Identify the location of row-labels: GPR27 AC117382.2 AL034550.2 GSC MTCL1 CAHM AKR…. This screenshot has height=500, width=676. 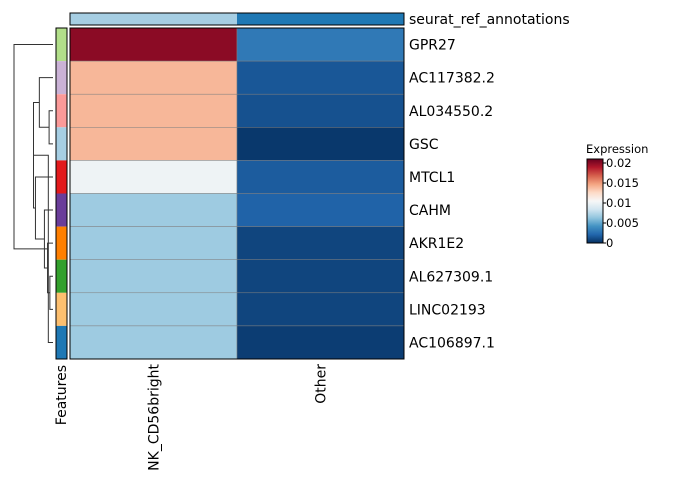
(452, 195).